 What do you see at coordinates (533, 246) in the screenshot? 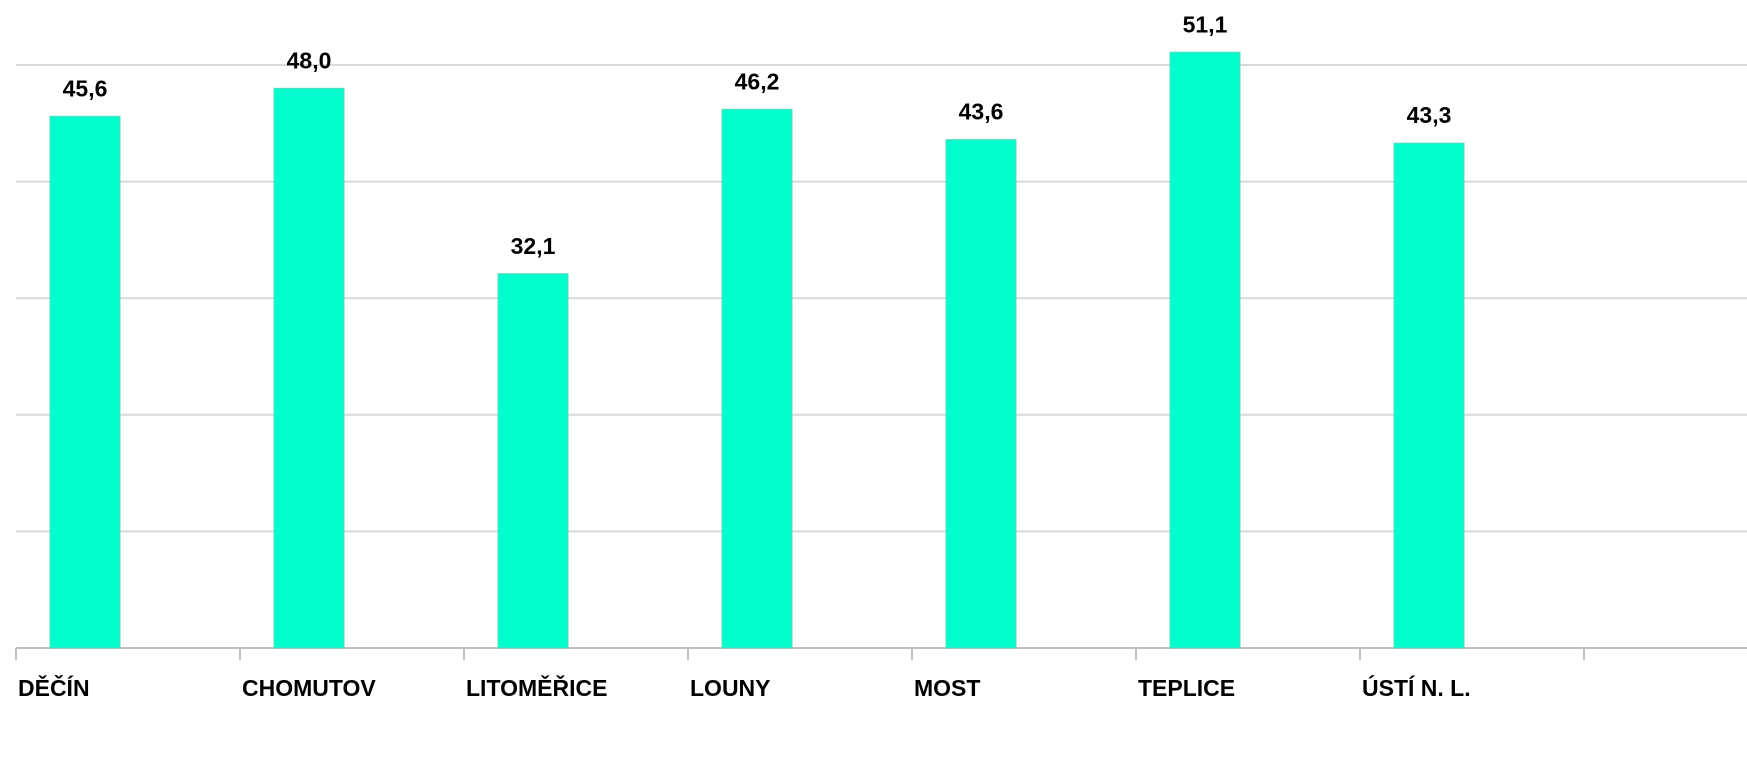
I see `value-label: 32,1` at bounding box center [533, 246].